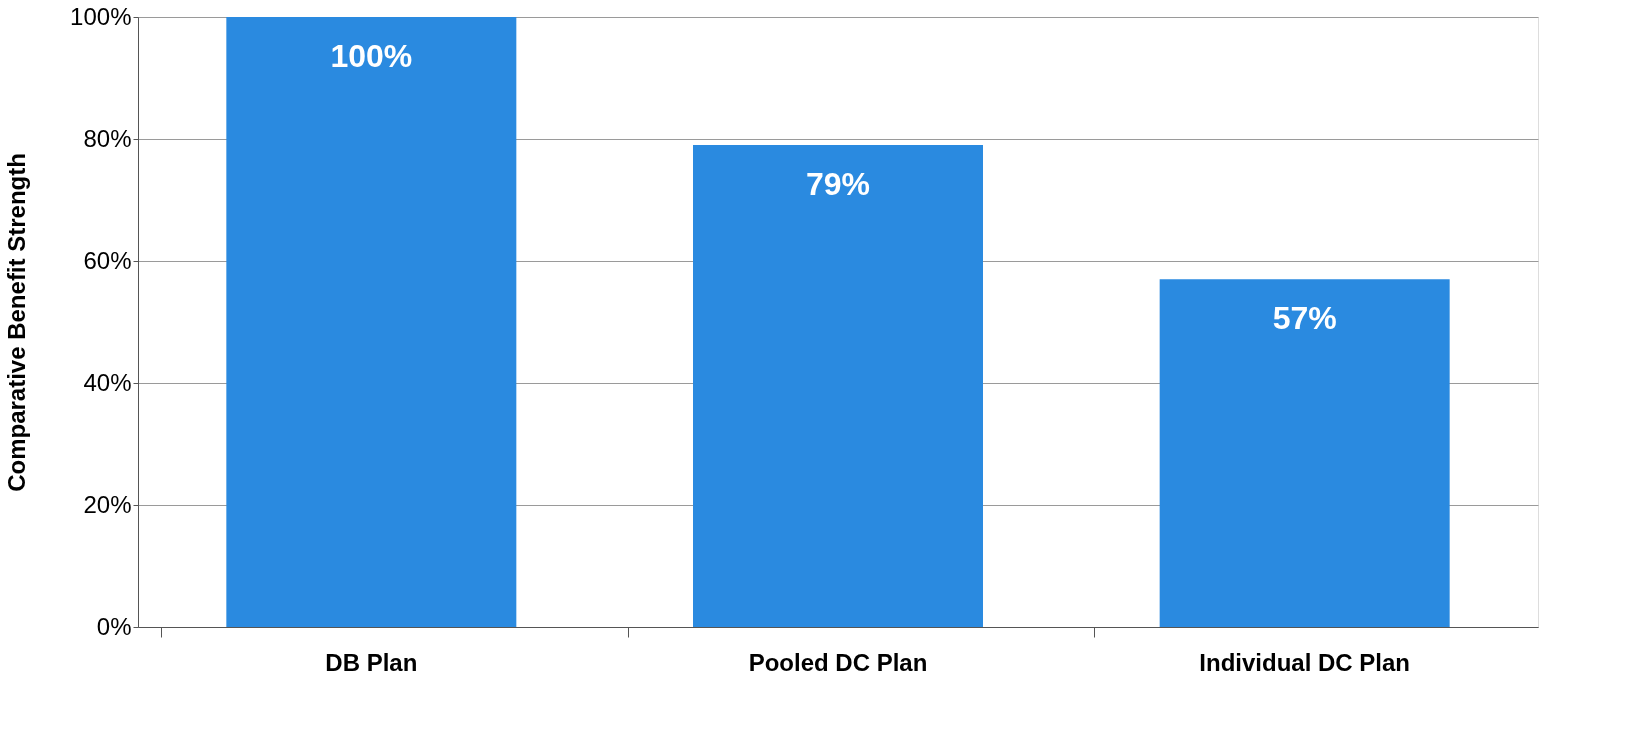  Describe the element at coordinates (1304, 318) in the screenshot. I see `data-label: 57%` at that location.